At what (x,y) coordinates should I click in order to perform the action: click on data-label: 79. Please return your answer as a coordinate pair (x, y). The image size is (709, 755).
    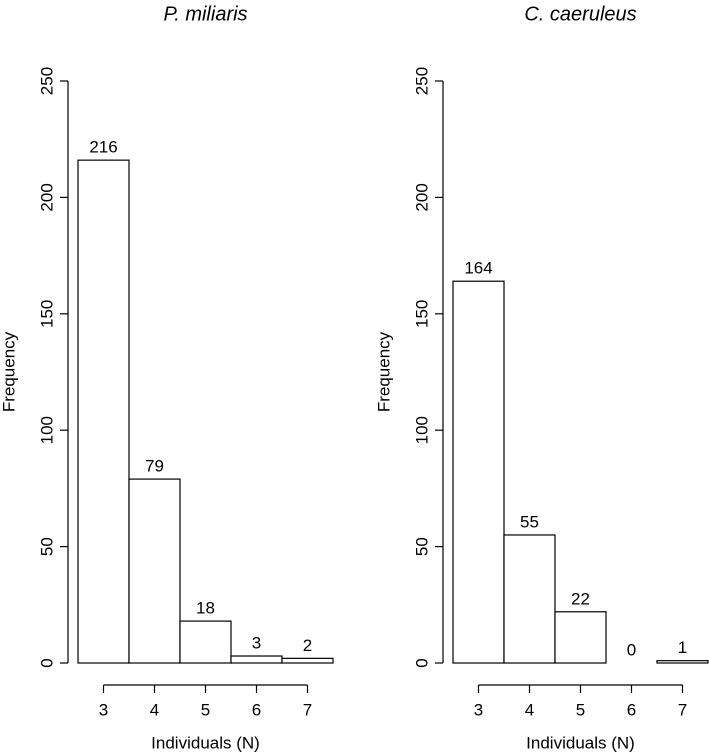
    Looking at the image, I should click on (154, 466).